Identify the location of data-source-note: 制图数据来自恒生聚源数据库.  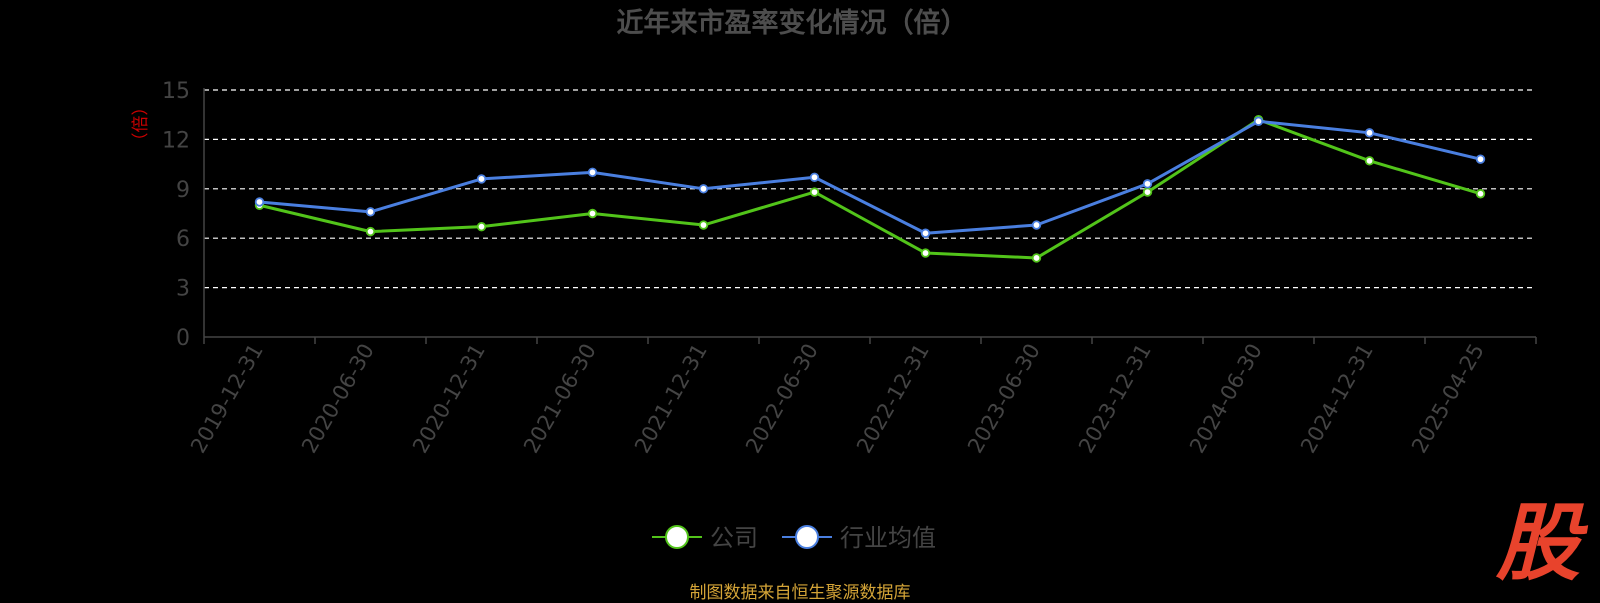
(800, 593).